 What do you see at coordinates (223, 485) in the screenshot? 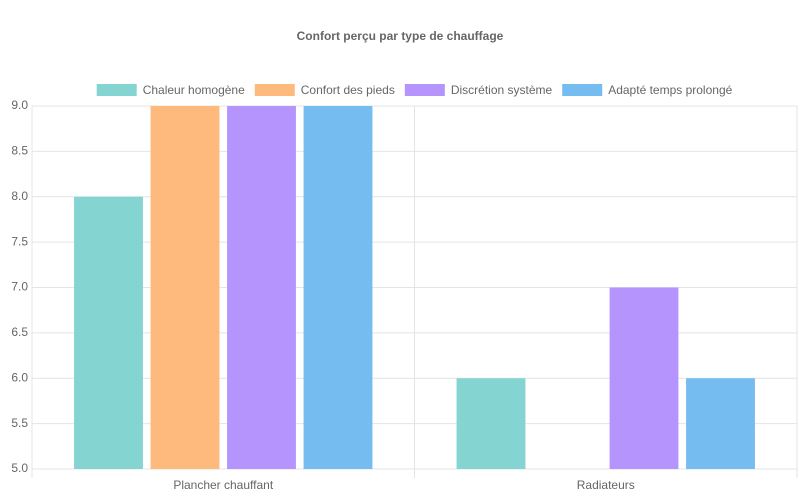
I see `x-tick-label: Plancher chauffant` at bounding box center [223, 485].